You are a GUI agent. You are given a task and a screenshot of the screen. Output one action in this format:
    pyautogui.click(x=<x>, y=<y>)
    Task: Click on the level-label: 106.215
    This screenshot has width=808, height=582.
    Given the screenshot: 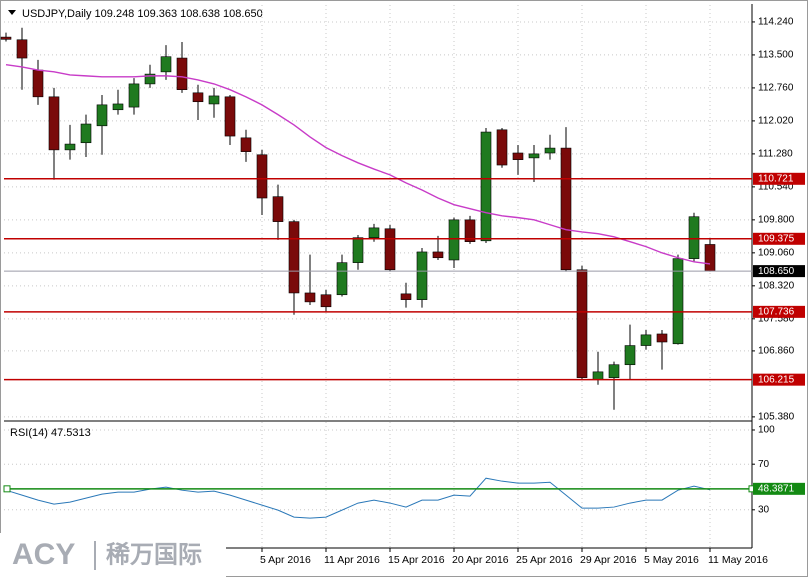 What is the action you would take?
    pyautogui.click(x=776, y=379)
    